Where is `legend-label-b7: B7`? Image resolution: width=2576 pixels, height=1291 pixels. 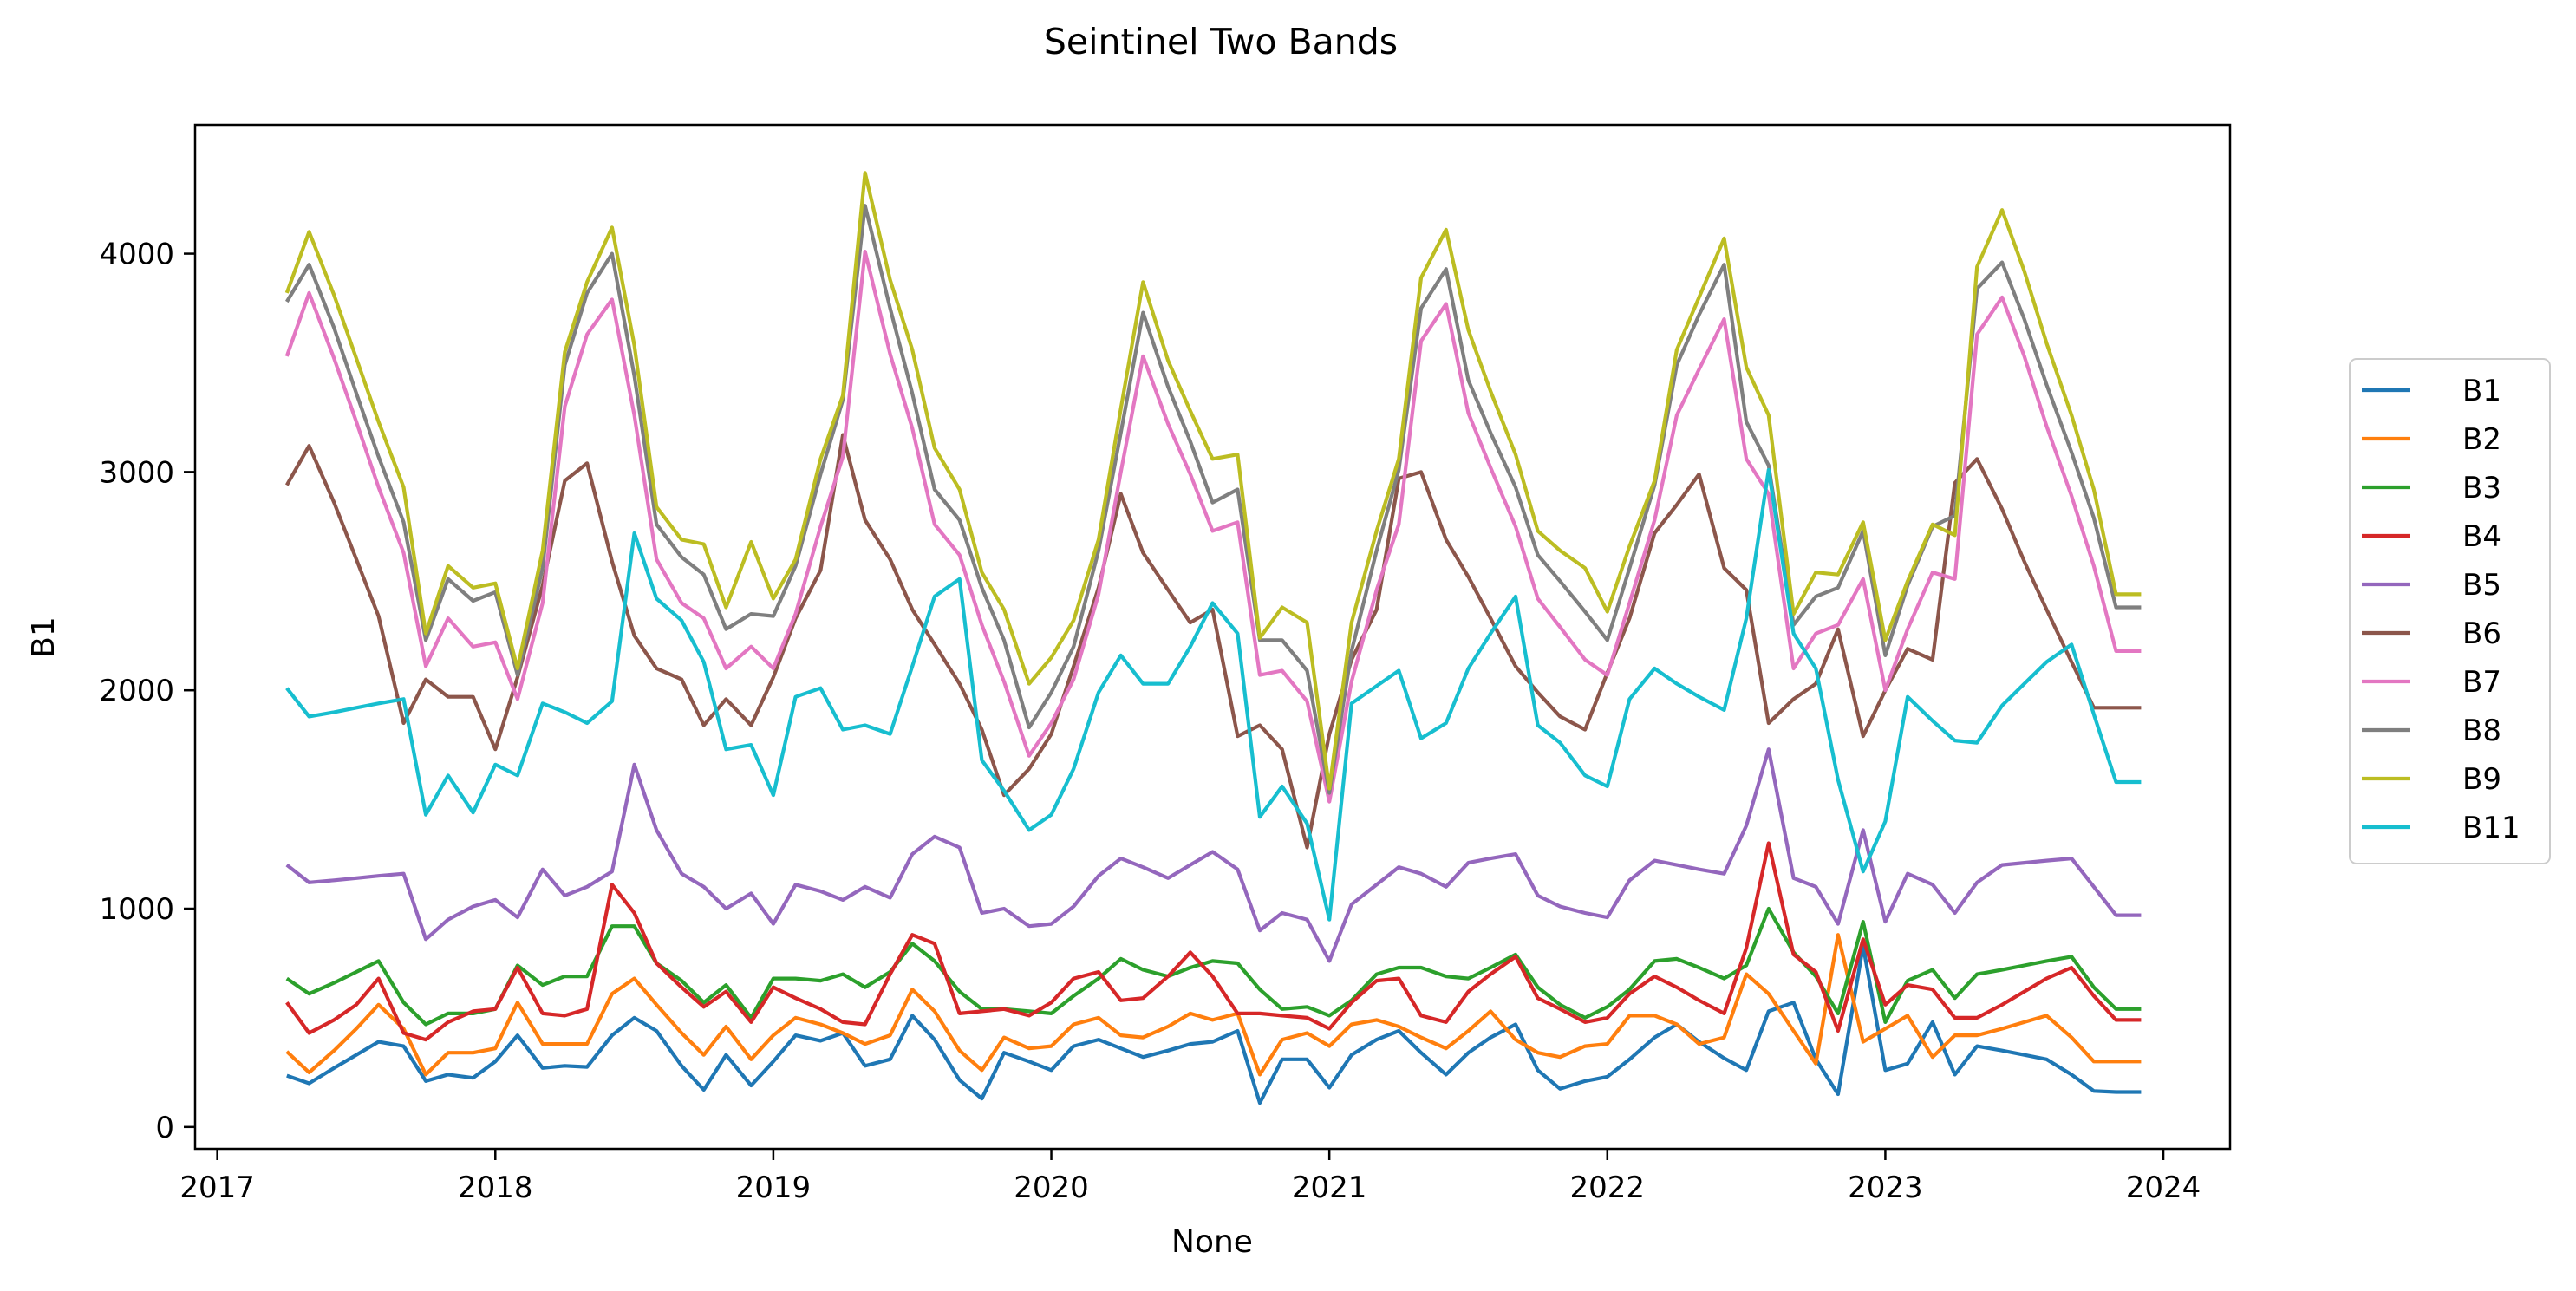
legend-label-b7: B7 is located at coordinates (2482, 682).